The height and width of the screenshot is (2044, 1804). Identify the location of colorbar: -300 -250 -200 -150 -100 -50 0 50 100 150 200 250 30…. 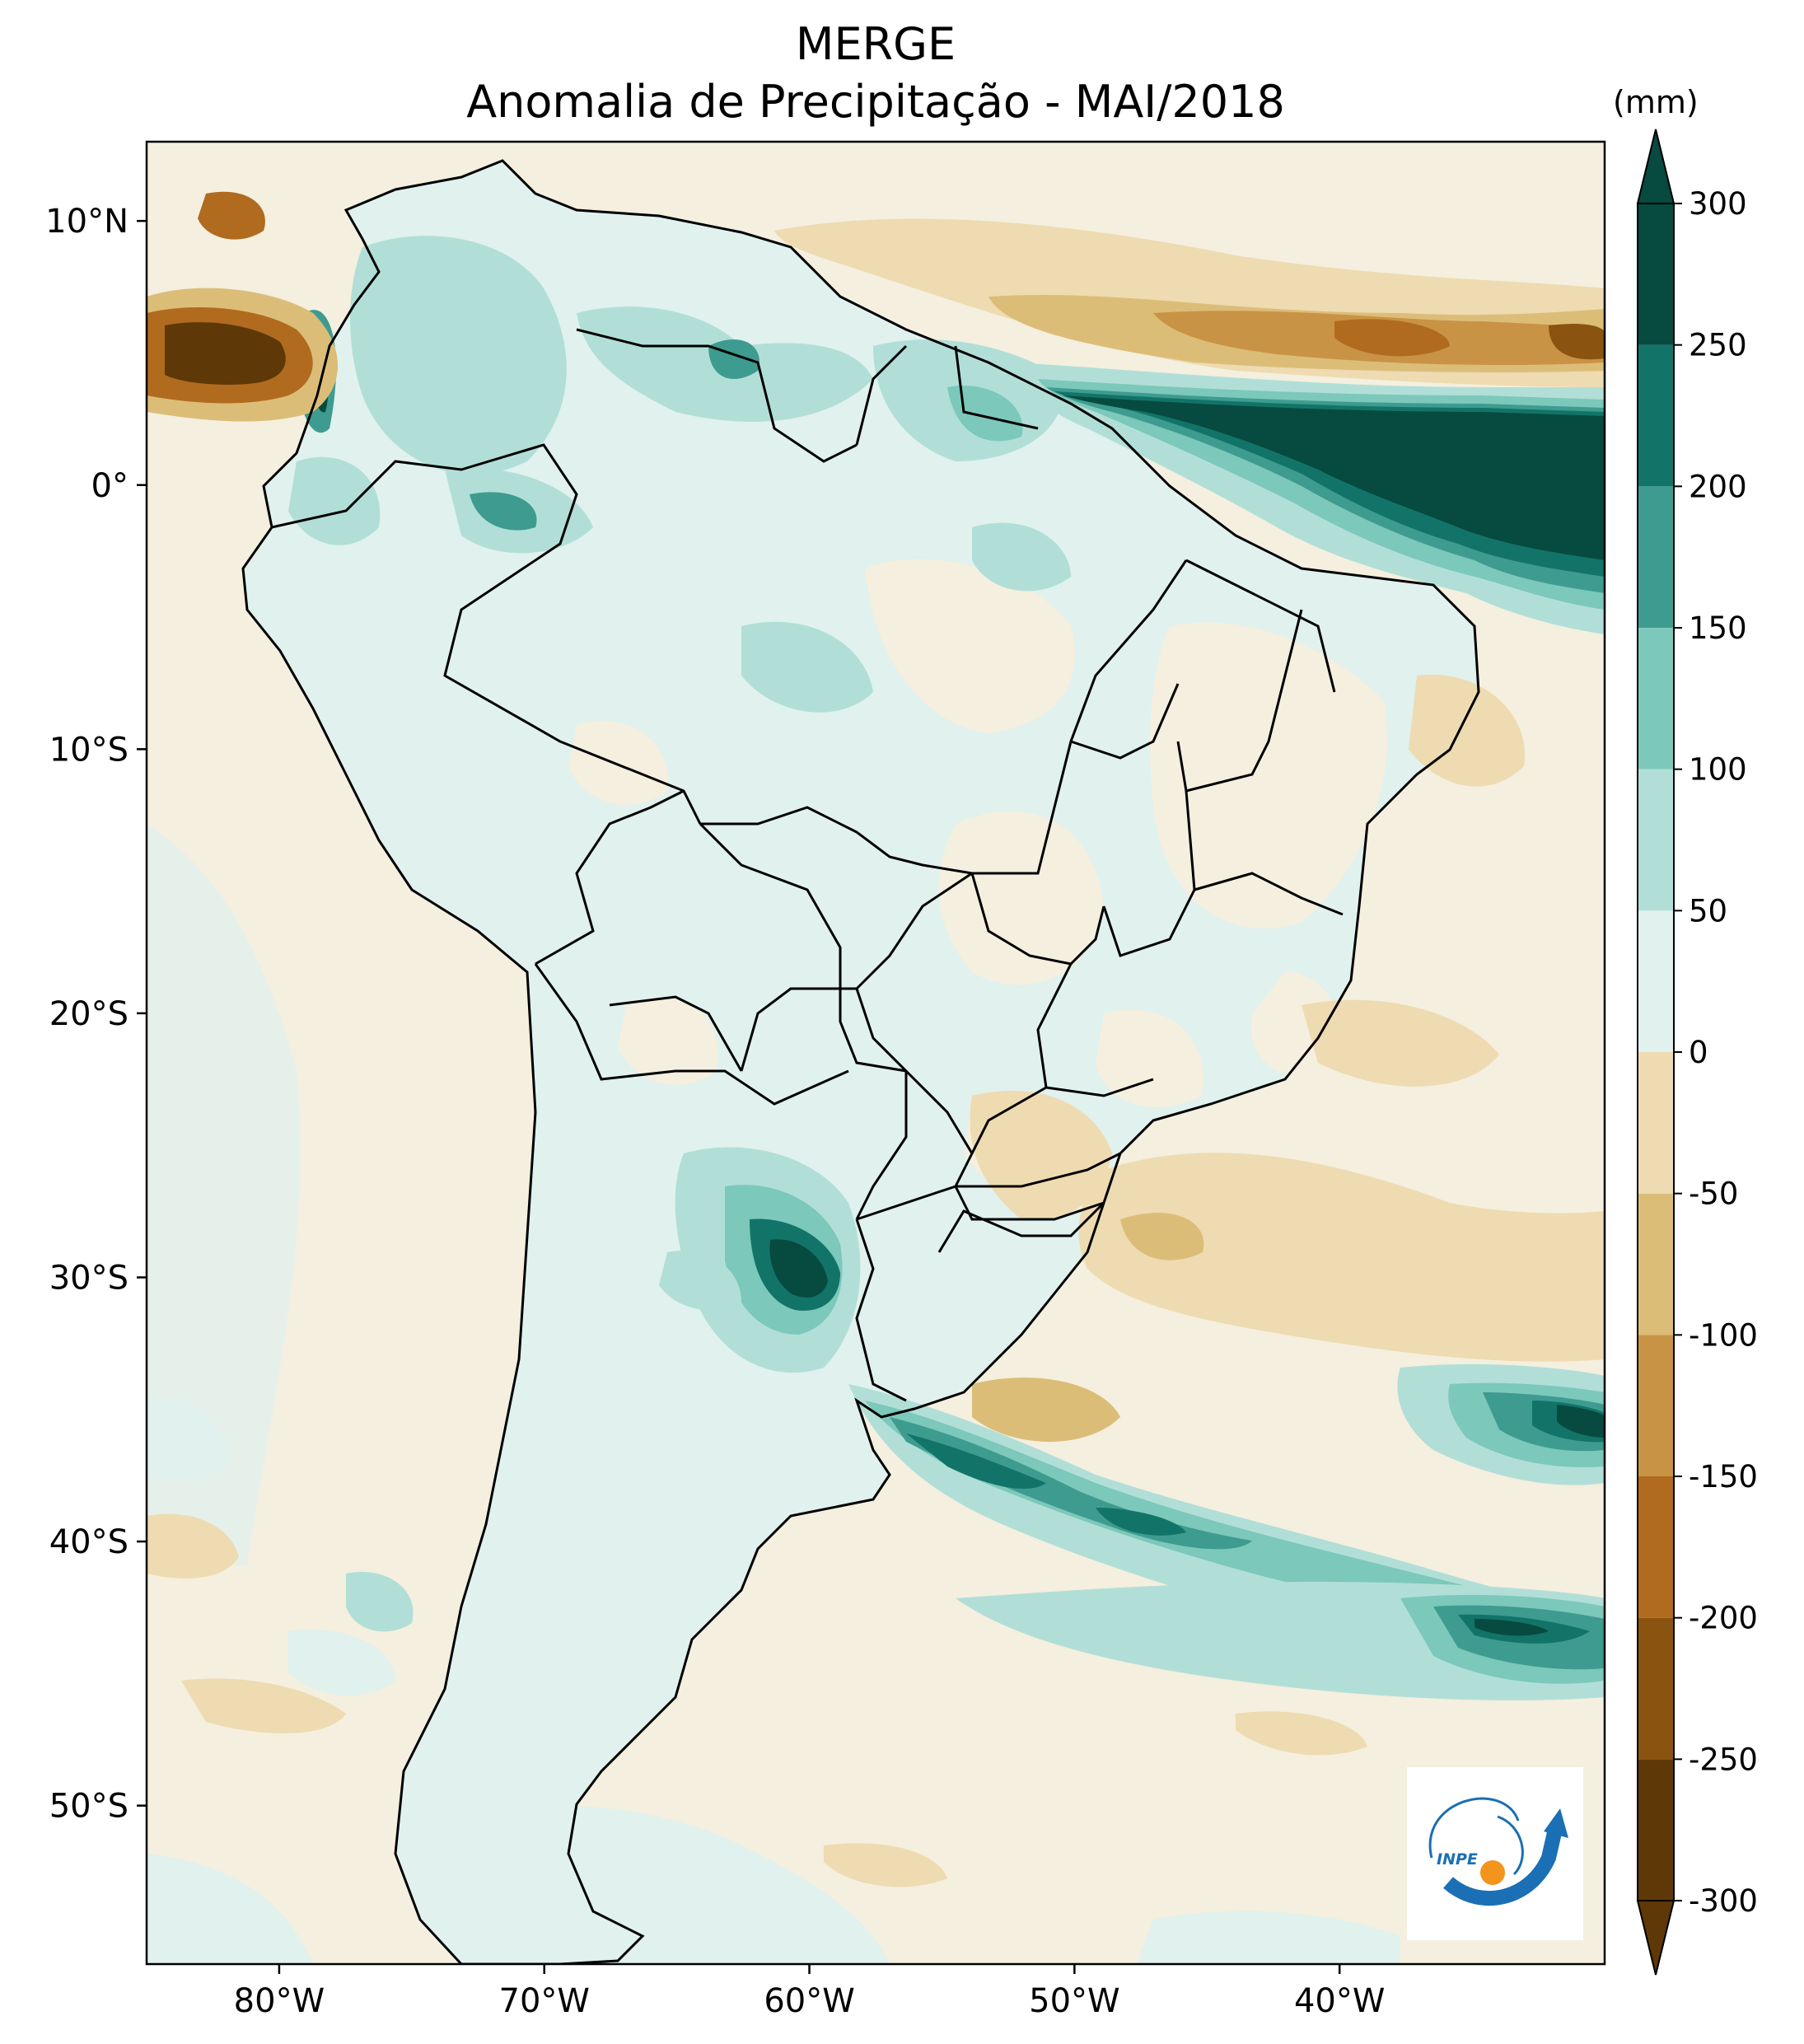
(1697, 1052).